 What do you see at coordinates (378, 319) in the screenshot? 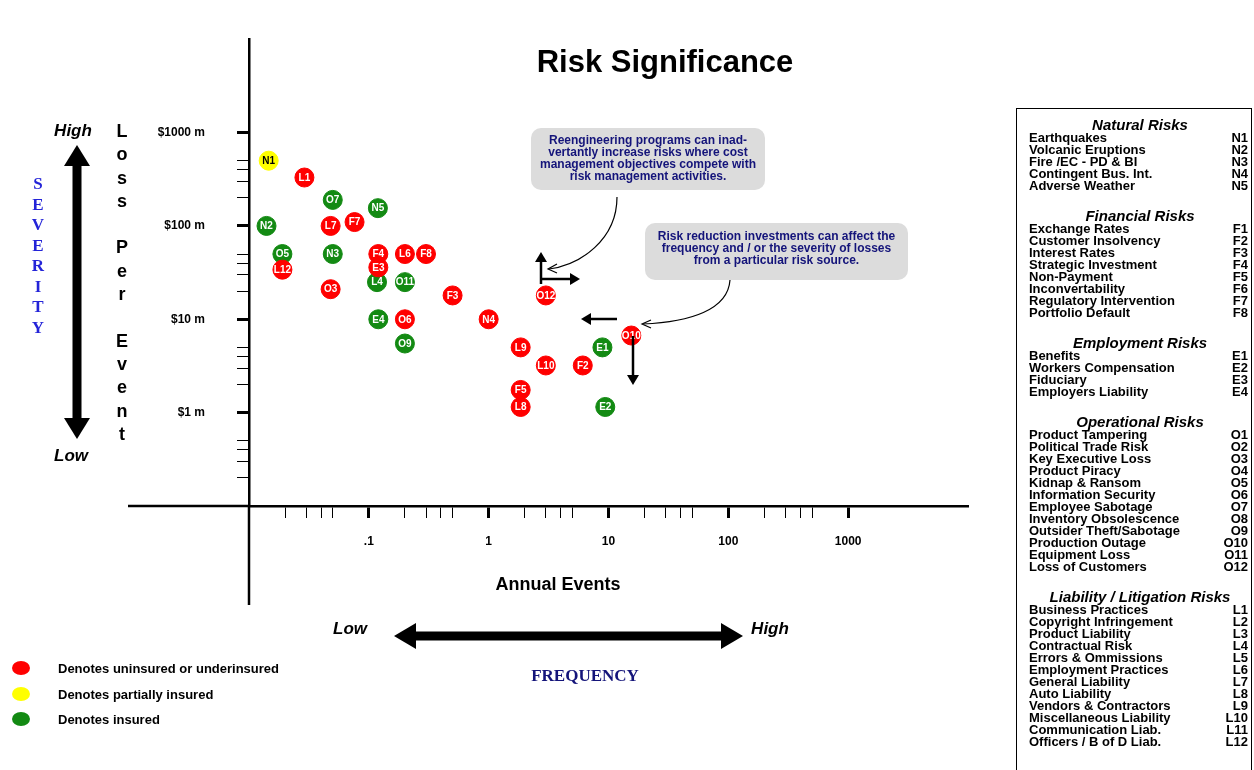
I see `data-label: E4` at bounding box center [378, 319].